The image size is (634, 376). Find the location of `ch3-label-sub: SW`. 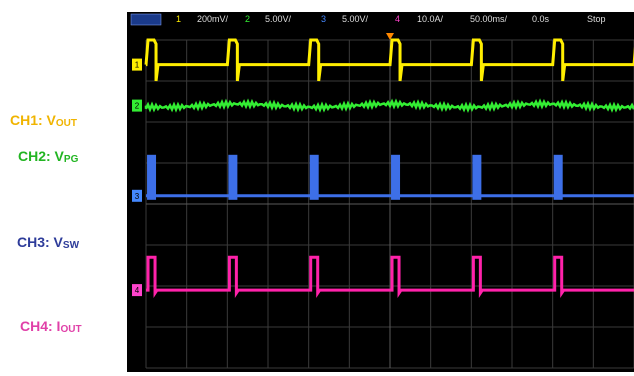

ch3-label-sub: SW is located at coordinates (71, 245).